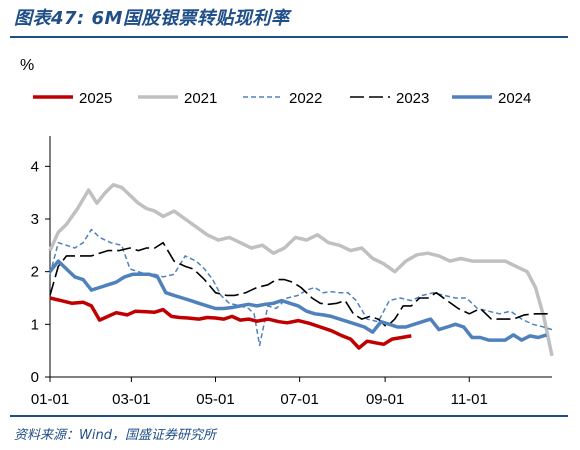  What do you see at coordinates (35, 377) in the screenshot?
I see `y-tick-label: 0` at bounding box center [35, 377].